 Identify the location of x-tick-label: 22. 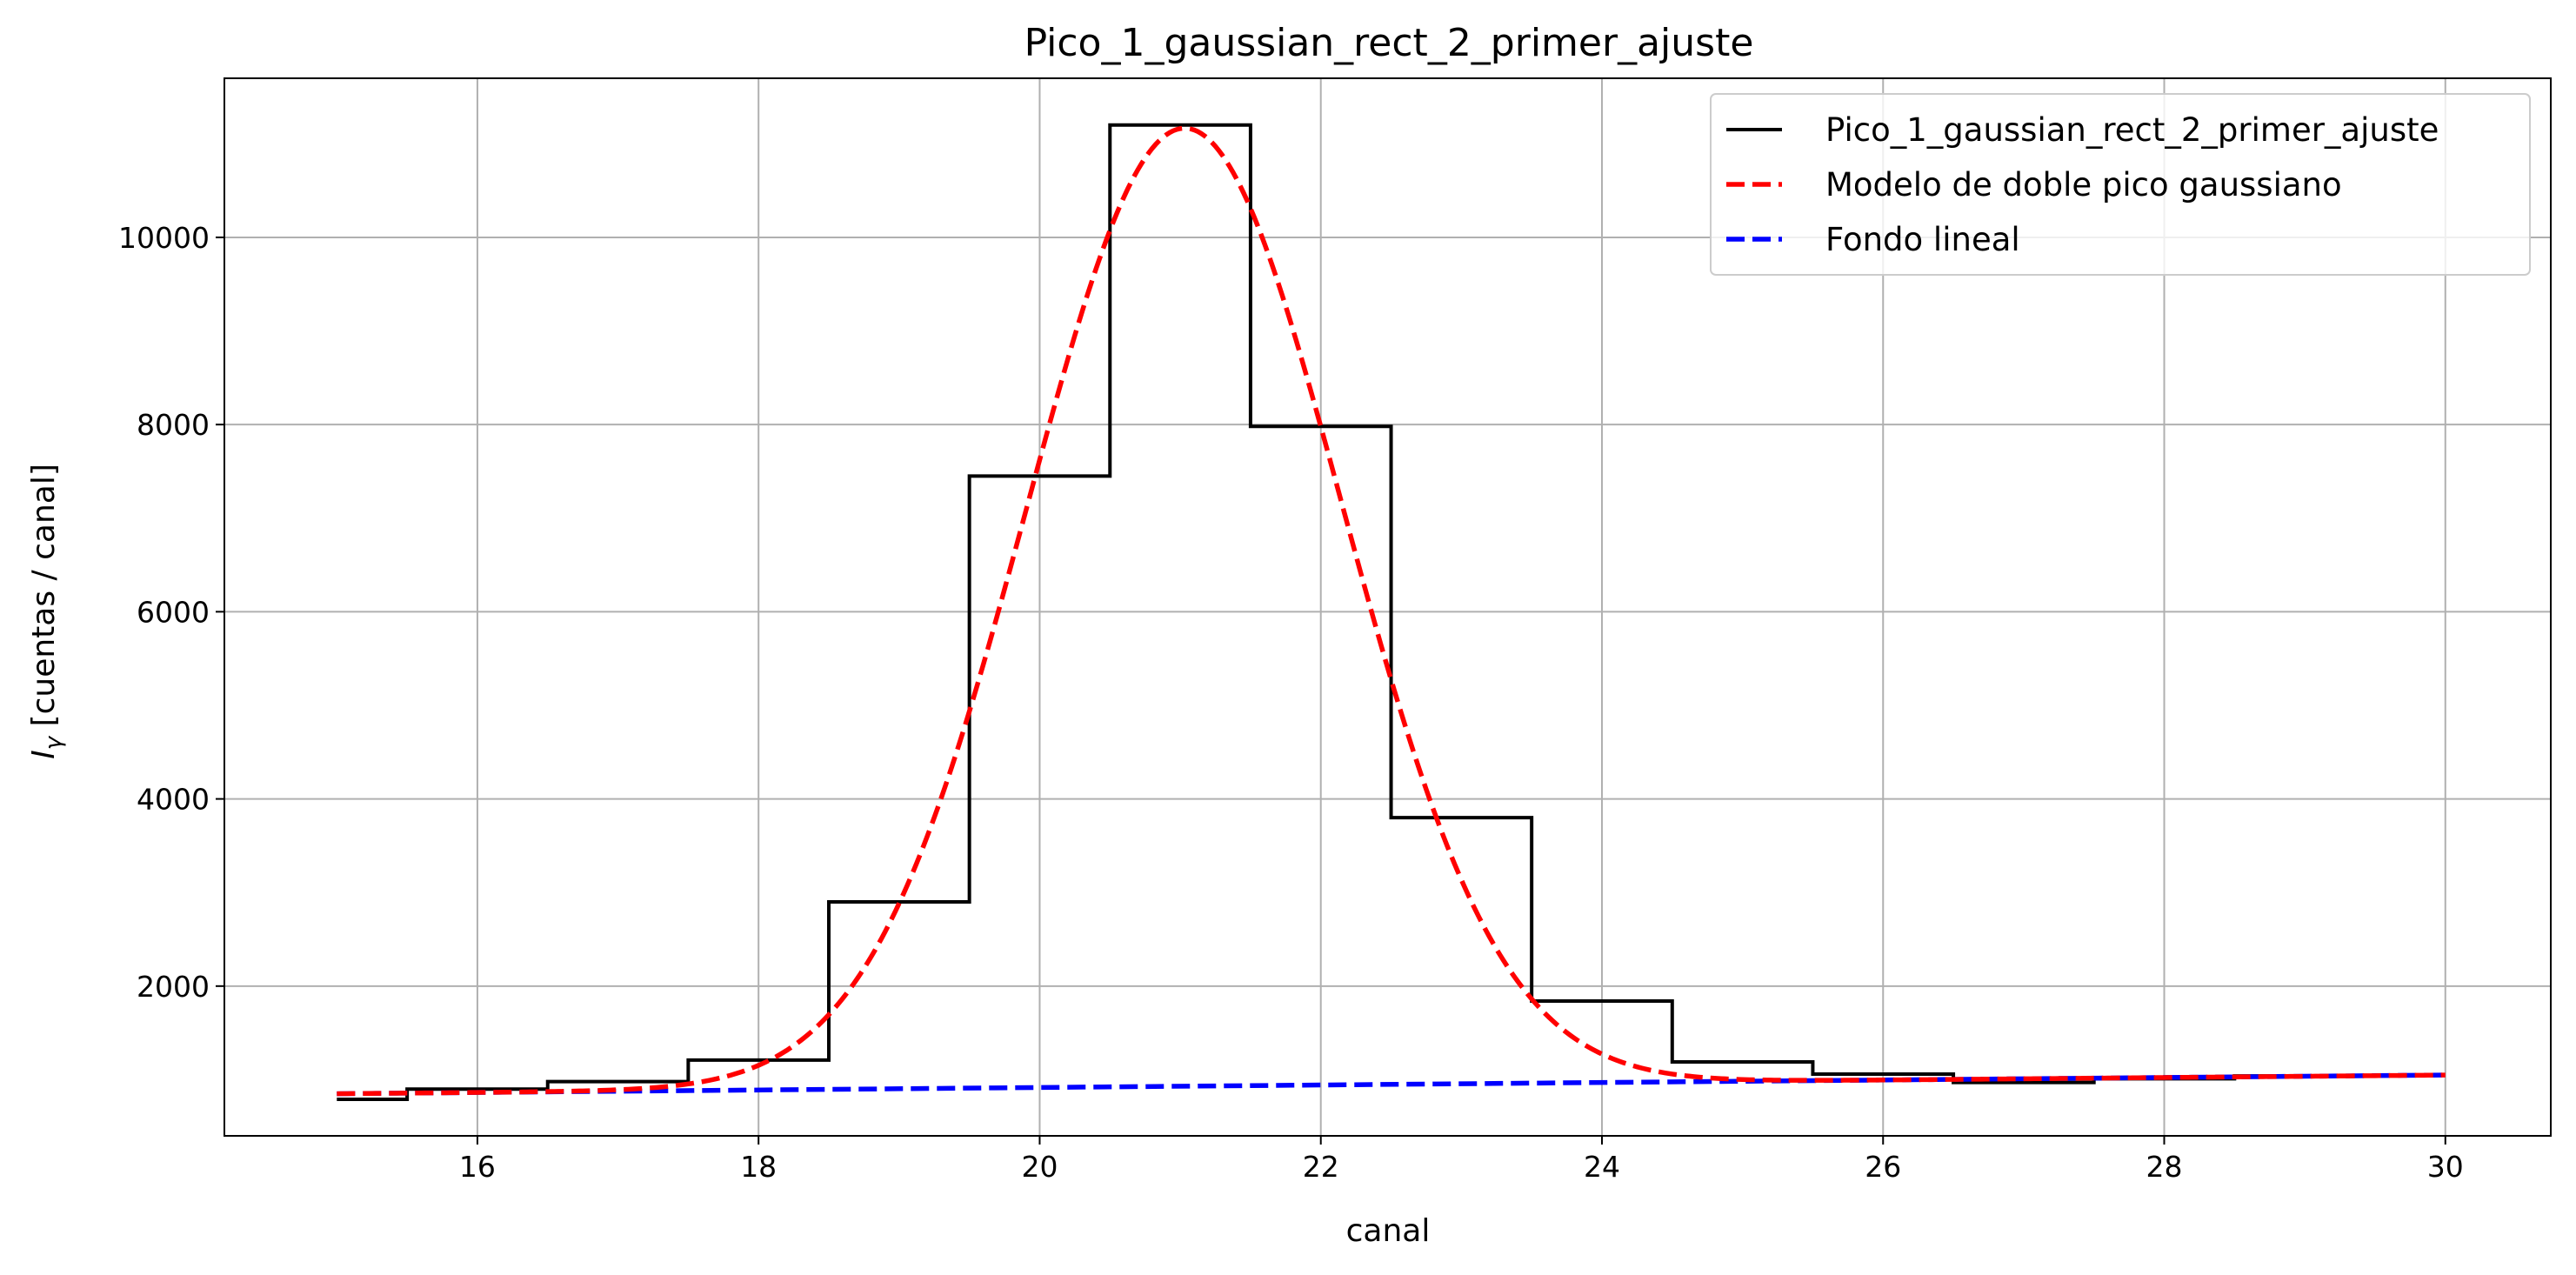
(1321, 1167).